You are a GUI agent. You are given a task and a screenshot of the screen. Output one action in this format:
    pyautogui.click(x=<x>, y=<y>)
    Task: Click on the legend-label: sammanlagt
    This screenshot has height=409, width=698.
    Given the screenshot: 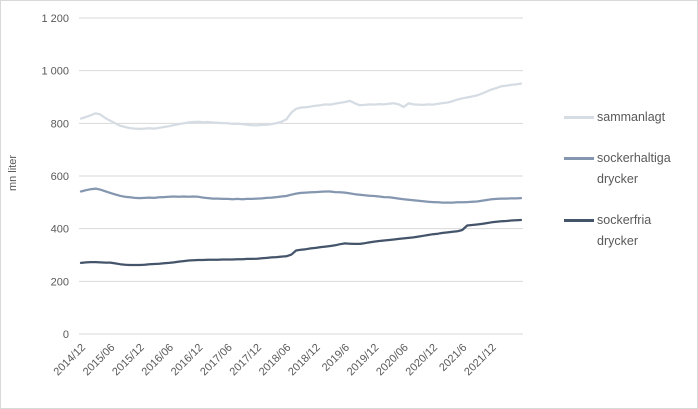 What is the action you would take?
    pyautogui.click(x=631, y=117)
    